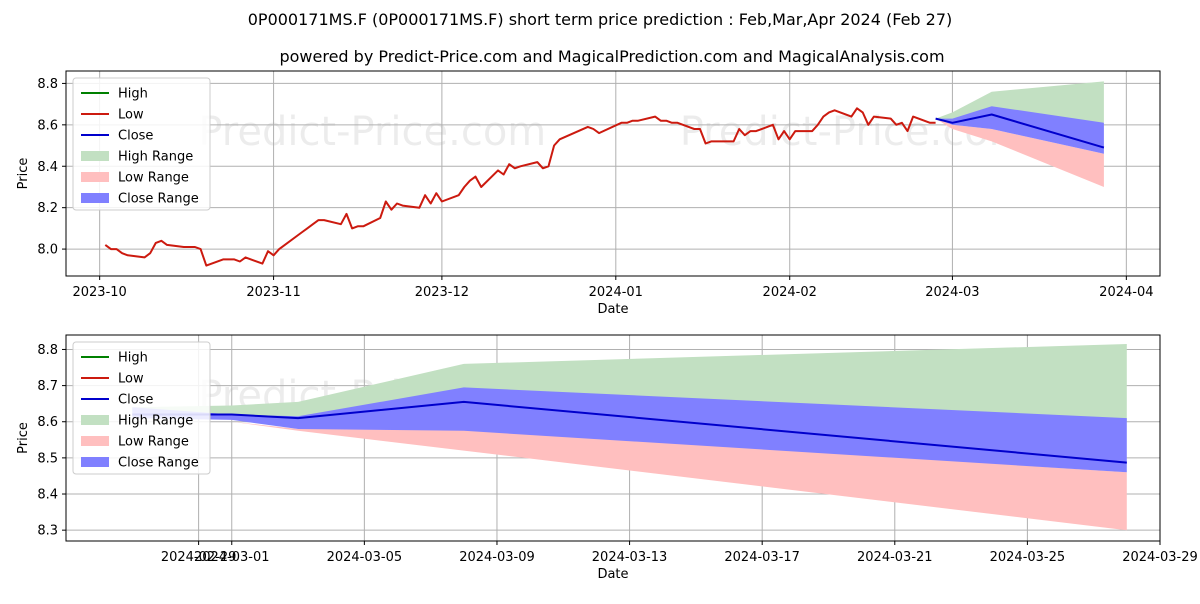  I want to click on x-tick-label: 2024-03-17, so click(762, 557).